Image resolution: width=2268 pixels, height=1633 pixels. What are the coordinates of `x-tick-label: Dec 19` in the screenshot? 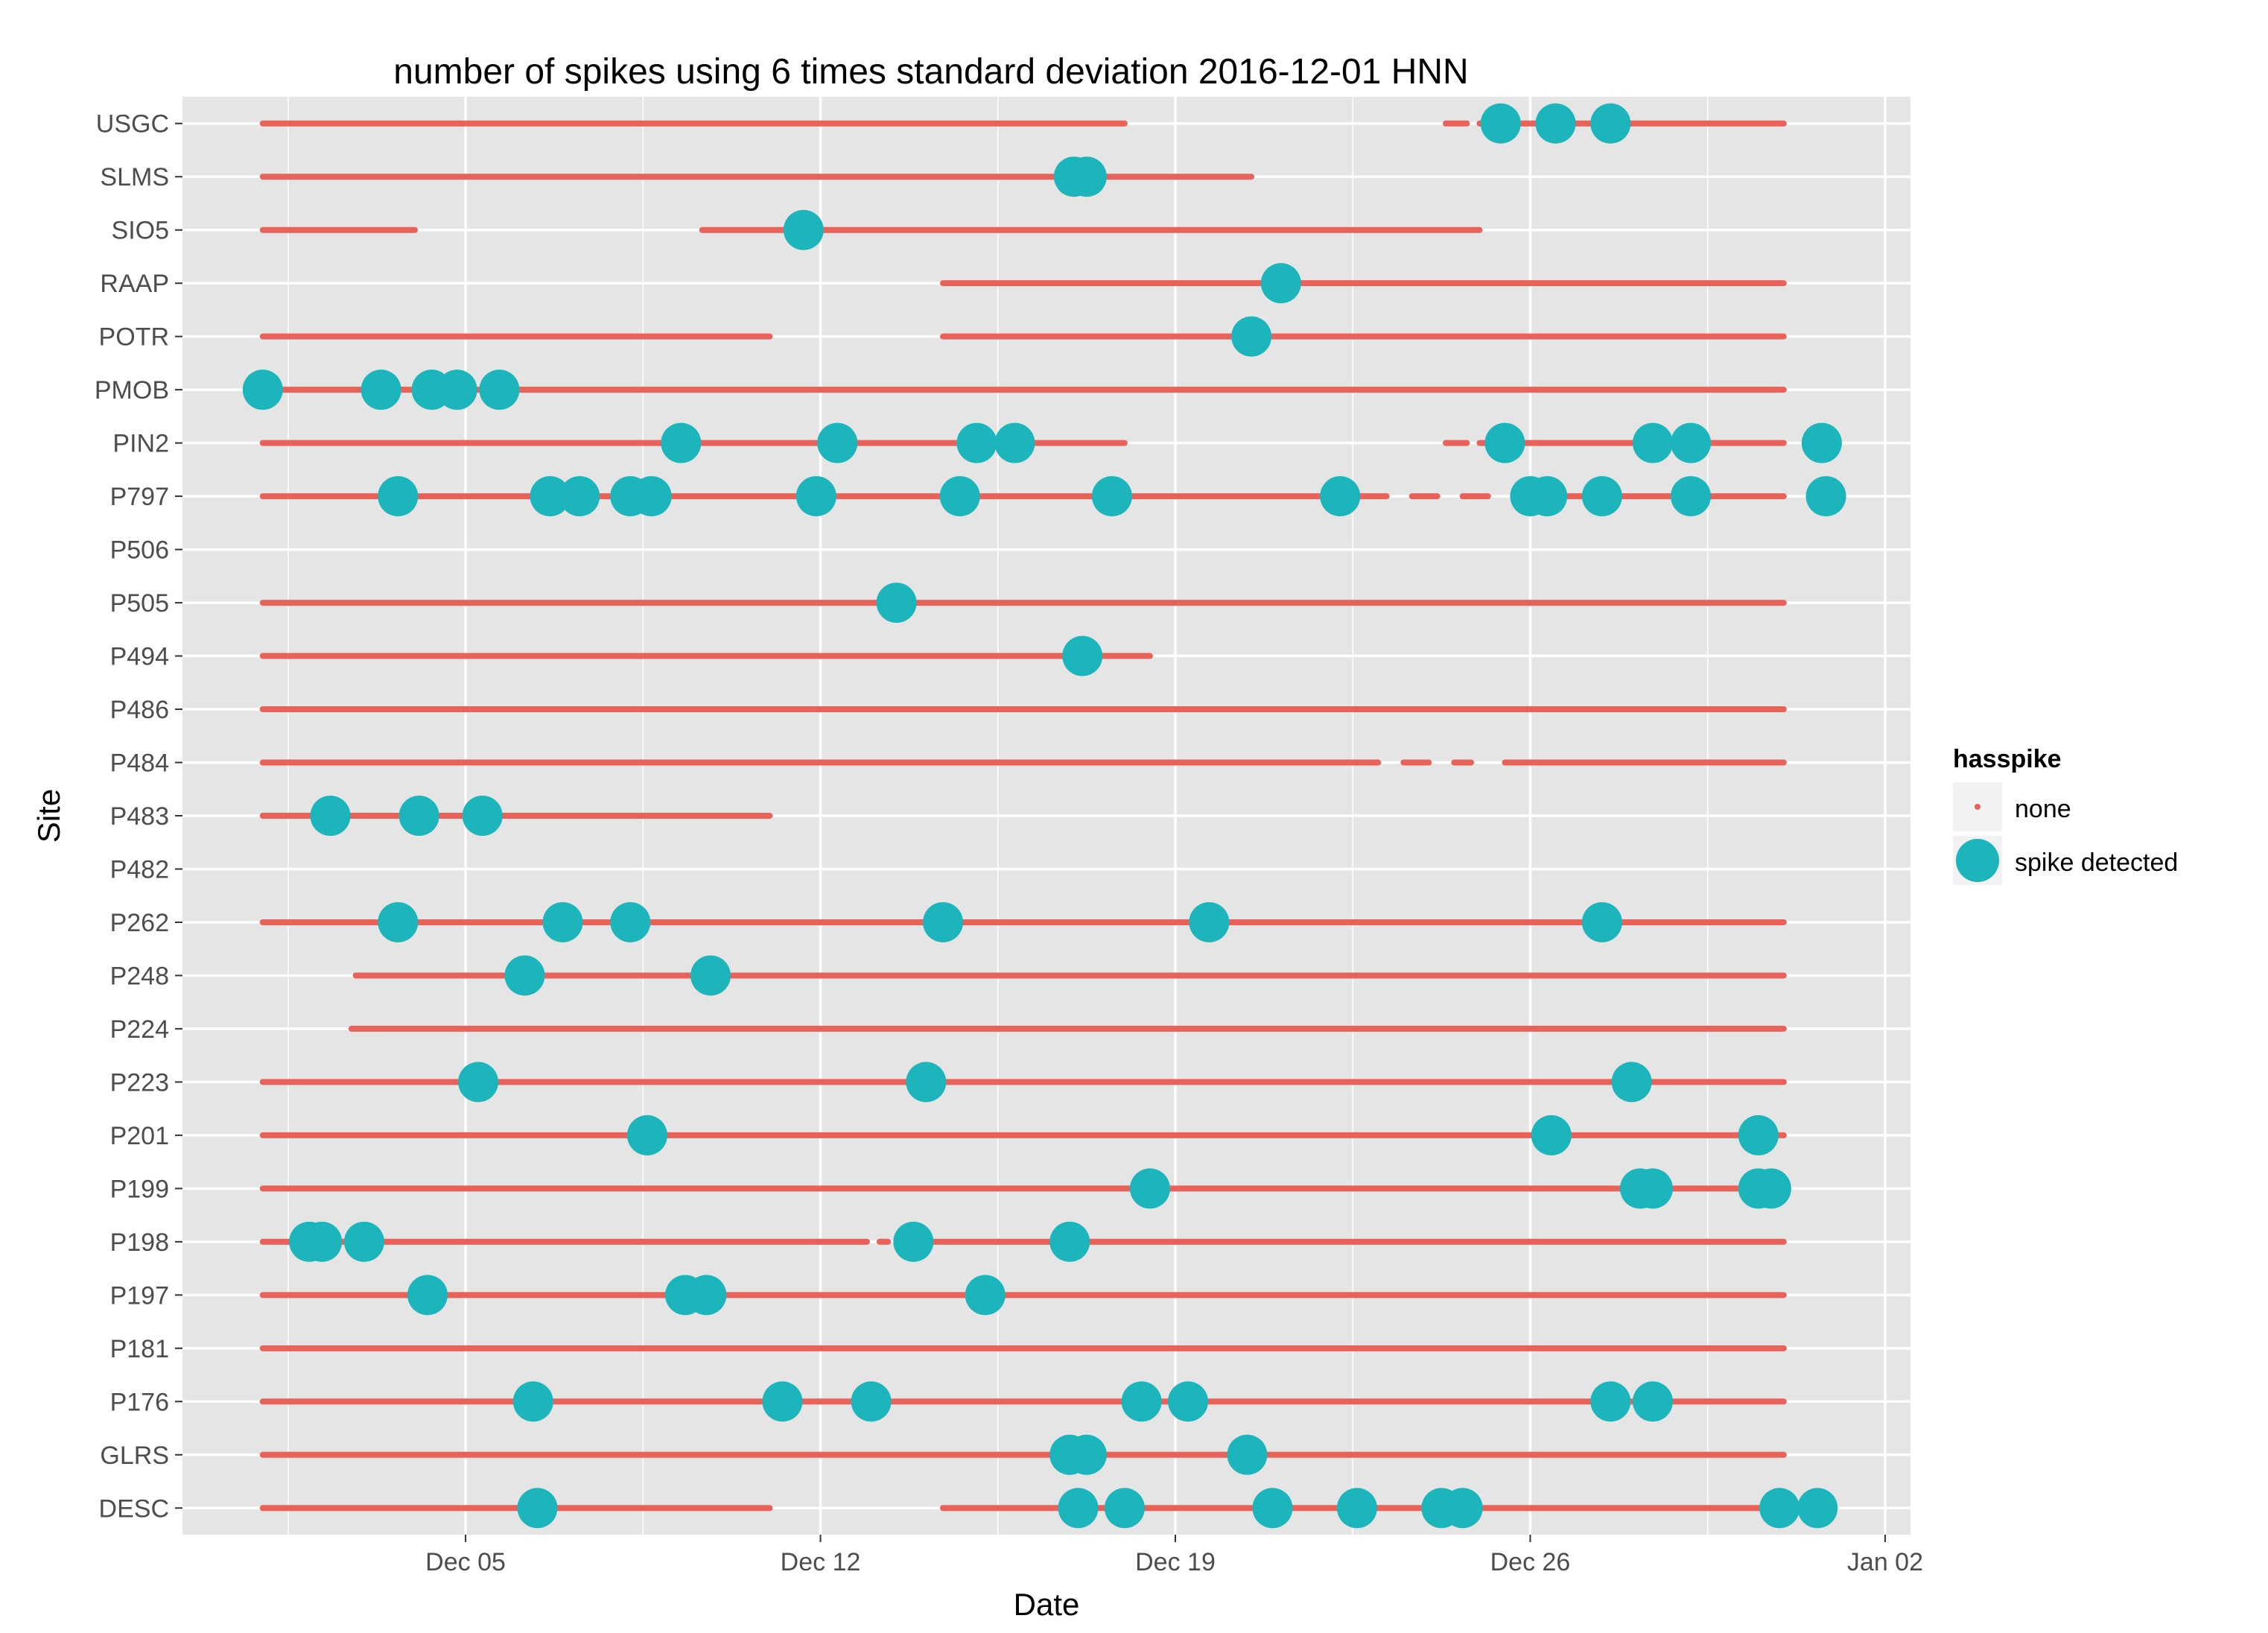 It's located at (1175, 1562).